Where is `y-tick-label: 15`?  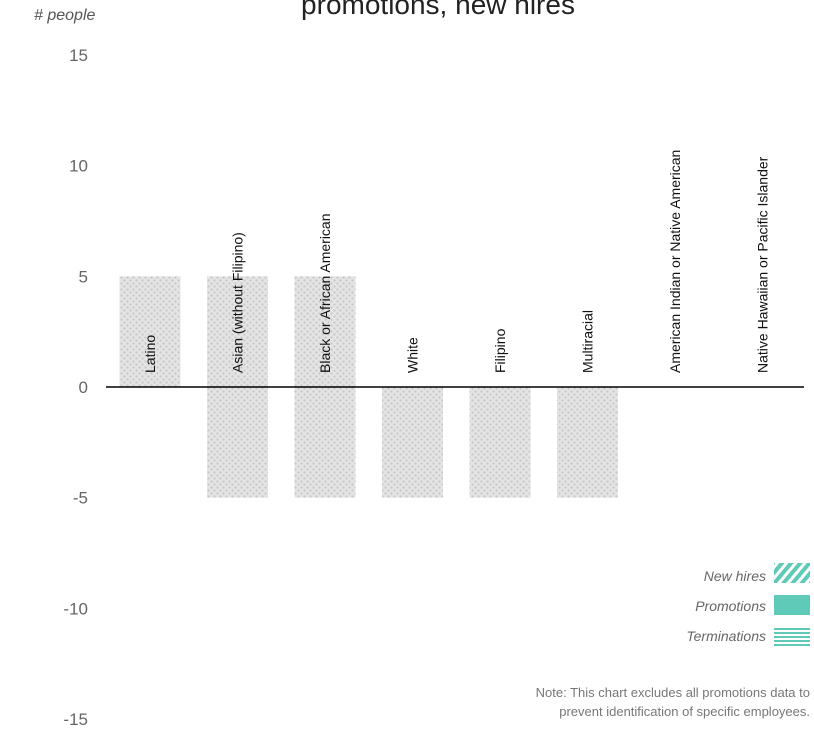
y-tick-label: 15 is located at coordinates (78, 55).